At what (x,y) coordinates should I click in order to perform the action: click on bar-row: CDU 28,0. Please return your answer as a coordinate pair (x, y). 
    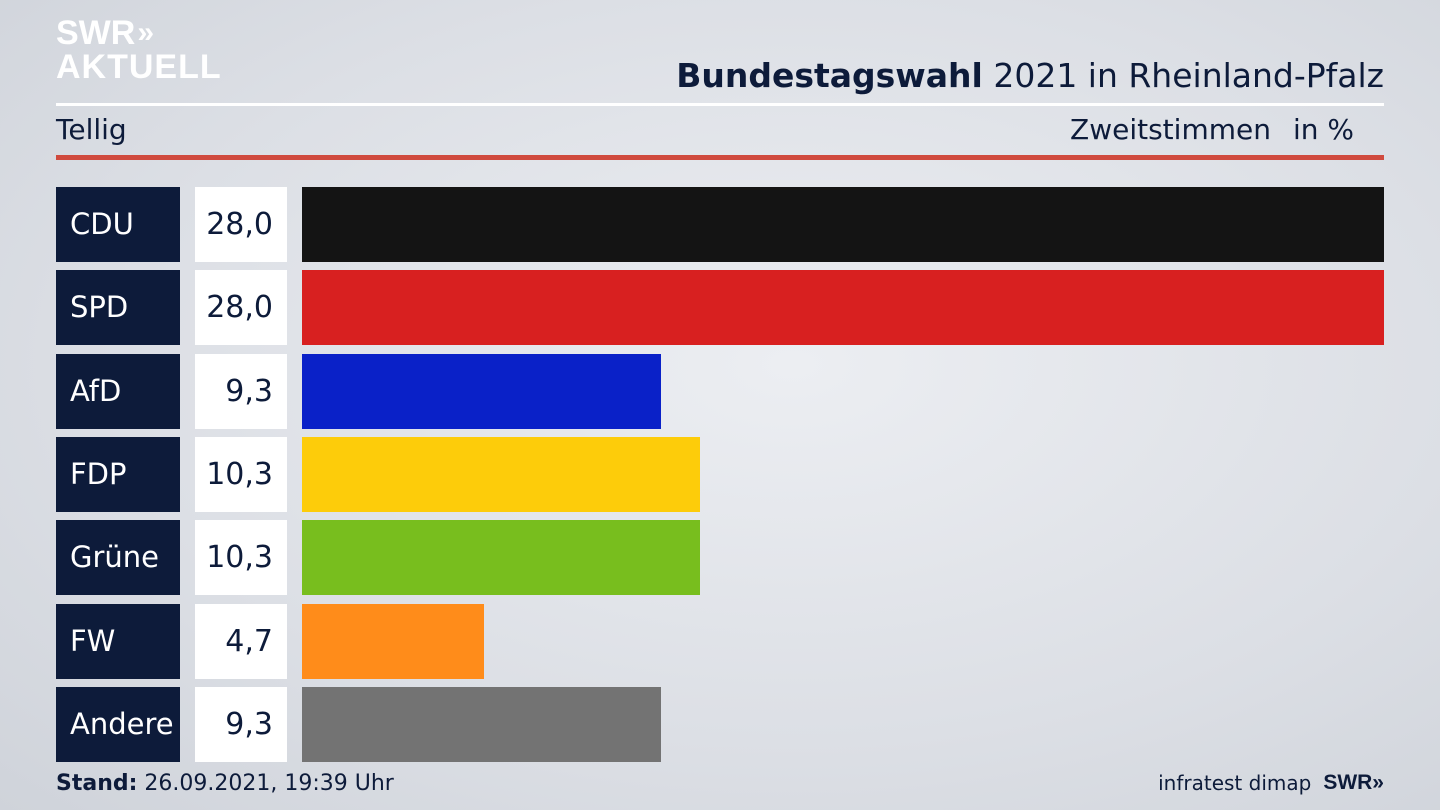
    Looking at the image, I should click on (720, 224).